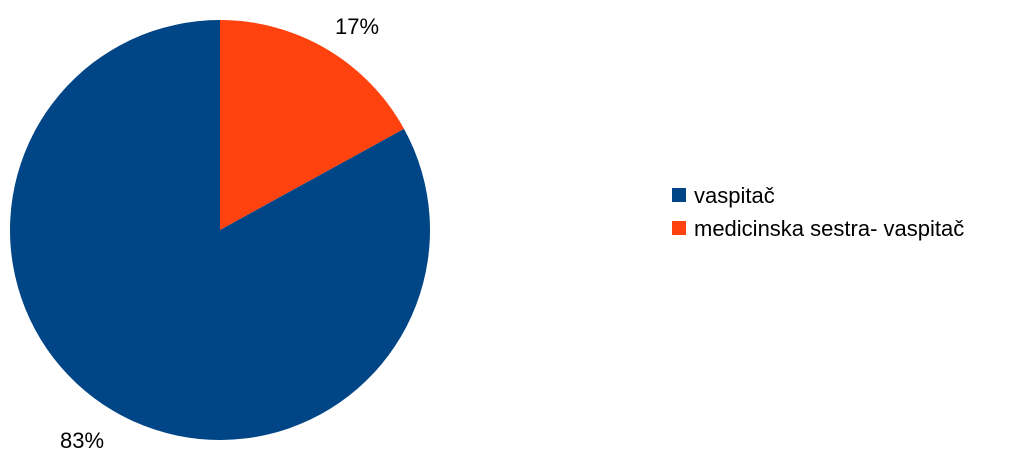  Describe the element at coordinates (829, 228) in the screenshot. I see `legend-label: medicinska sestra- vaspitač` at that location.